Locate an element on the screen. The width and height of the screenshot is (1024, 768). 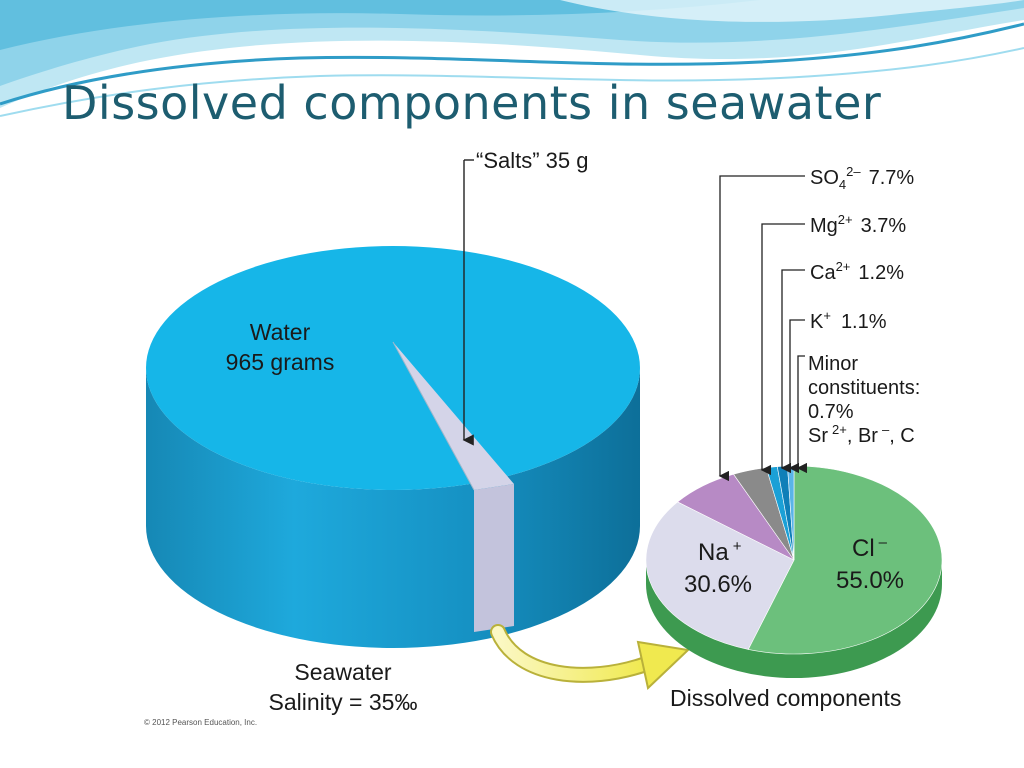
minor-label-line2: constituents: is located at coordinates (864, 388).